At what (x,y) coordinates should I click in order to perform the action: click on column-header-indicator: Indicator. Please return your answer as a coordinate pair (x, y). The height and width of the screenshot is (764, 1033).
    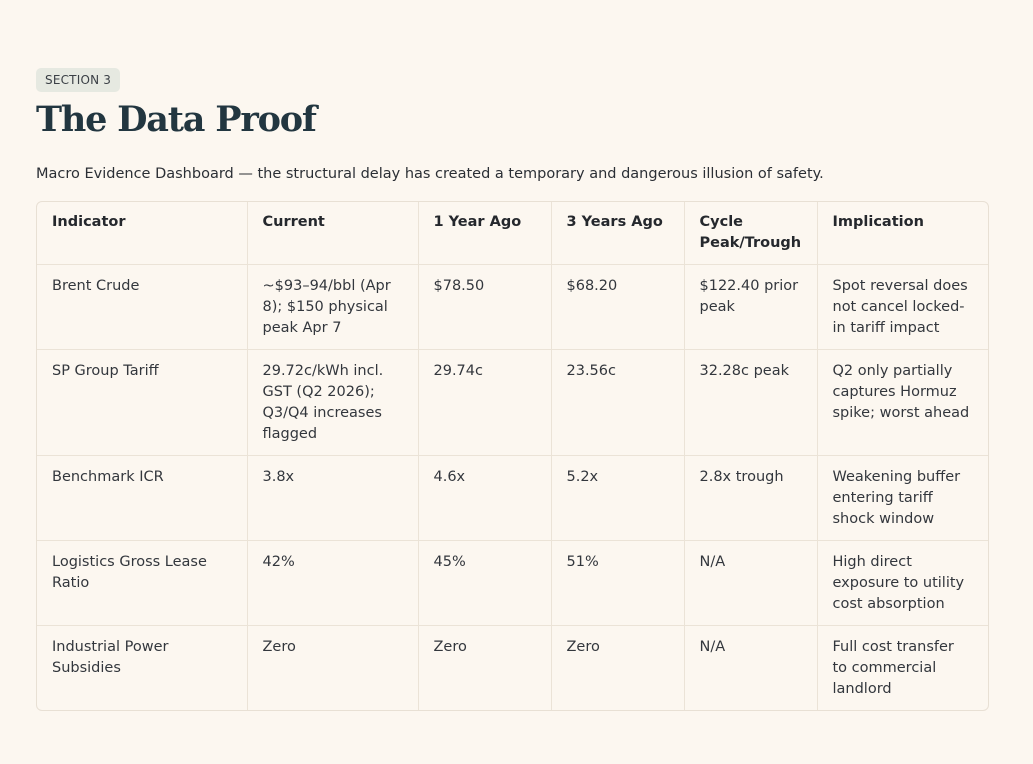
    Looking at the image, I should click on (89, 222).